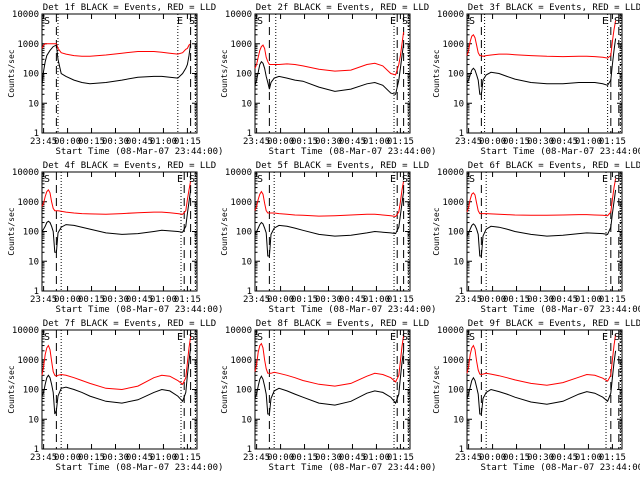 This screenshot has height=480, width=640. Describe the element at coordinates (129, 324) in the screenshot. I see `chart-title: Det 7f BLACK = Events, RED = LLD` at that location.